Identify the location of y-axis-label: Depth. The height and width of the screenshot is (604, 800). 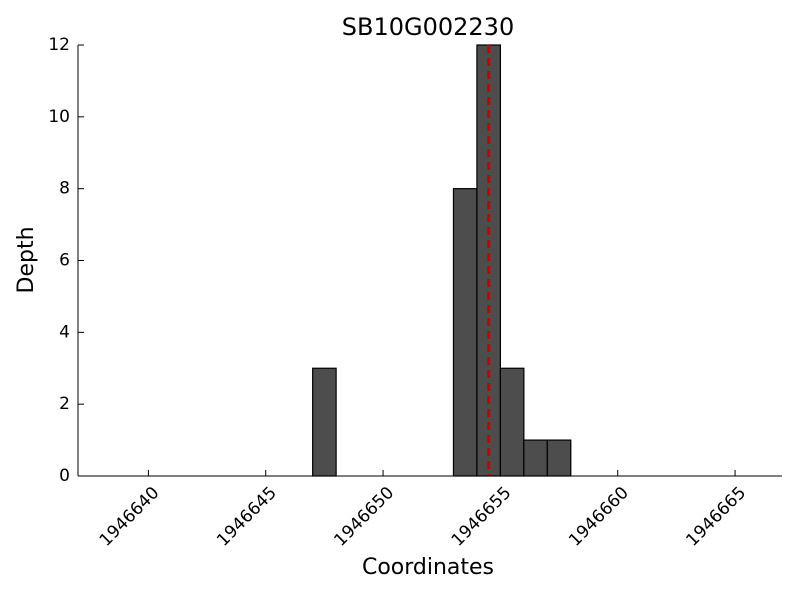
(26, 259).